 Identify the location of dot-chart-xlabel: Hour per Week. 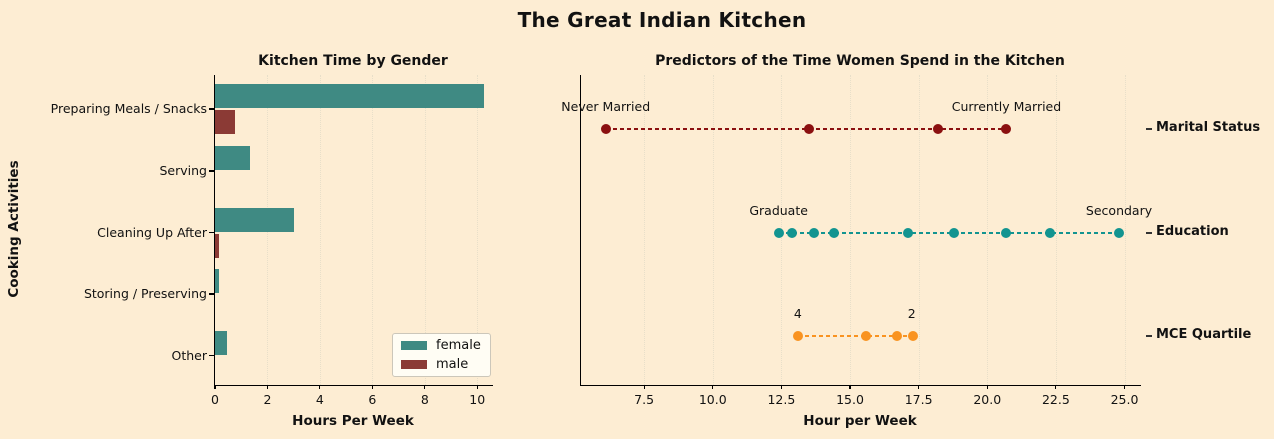
(860, 421).